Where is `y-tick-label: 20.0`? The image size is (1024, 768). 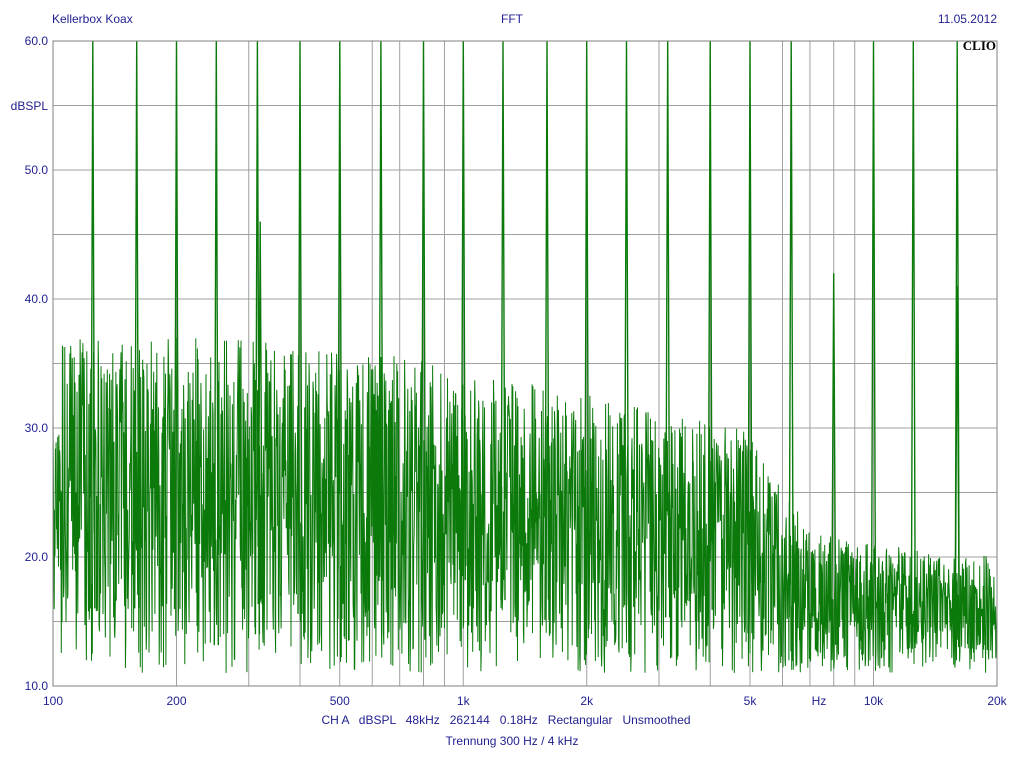 y-tick-label: 20.0 is located at coordinates (37, 557).